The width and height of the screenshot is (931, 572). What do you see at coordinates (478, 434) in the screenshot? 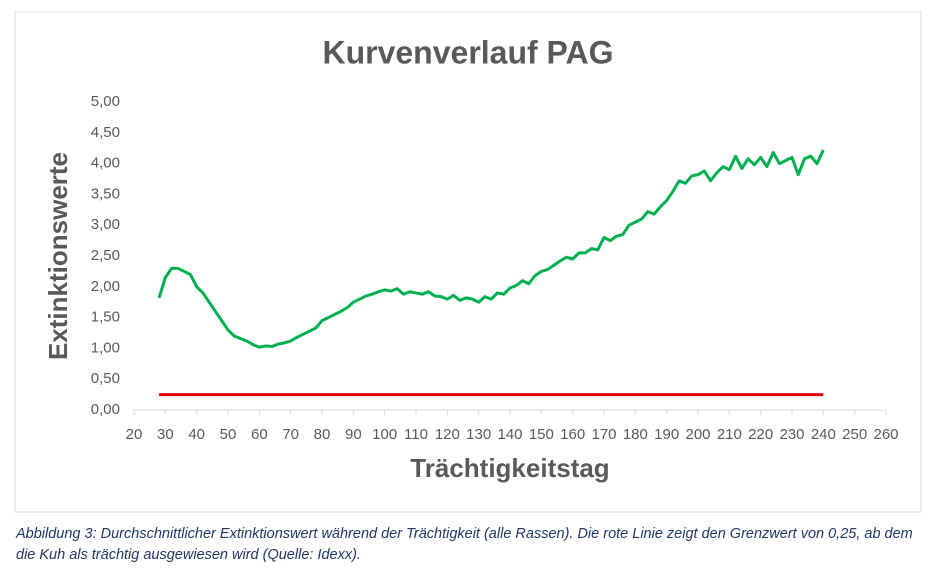
I see `x-tick-label: 130` at bounding box center [478, 434].